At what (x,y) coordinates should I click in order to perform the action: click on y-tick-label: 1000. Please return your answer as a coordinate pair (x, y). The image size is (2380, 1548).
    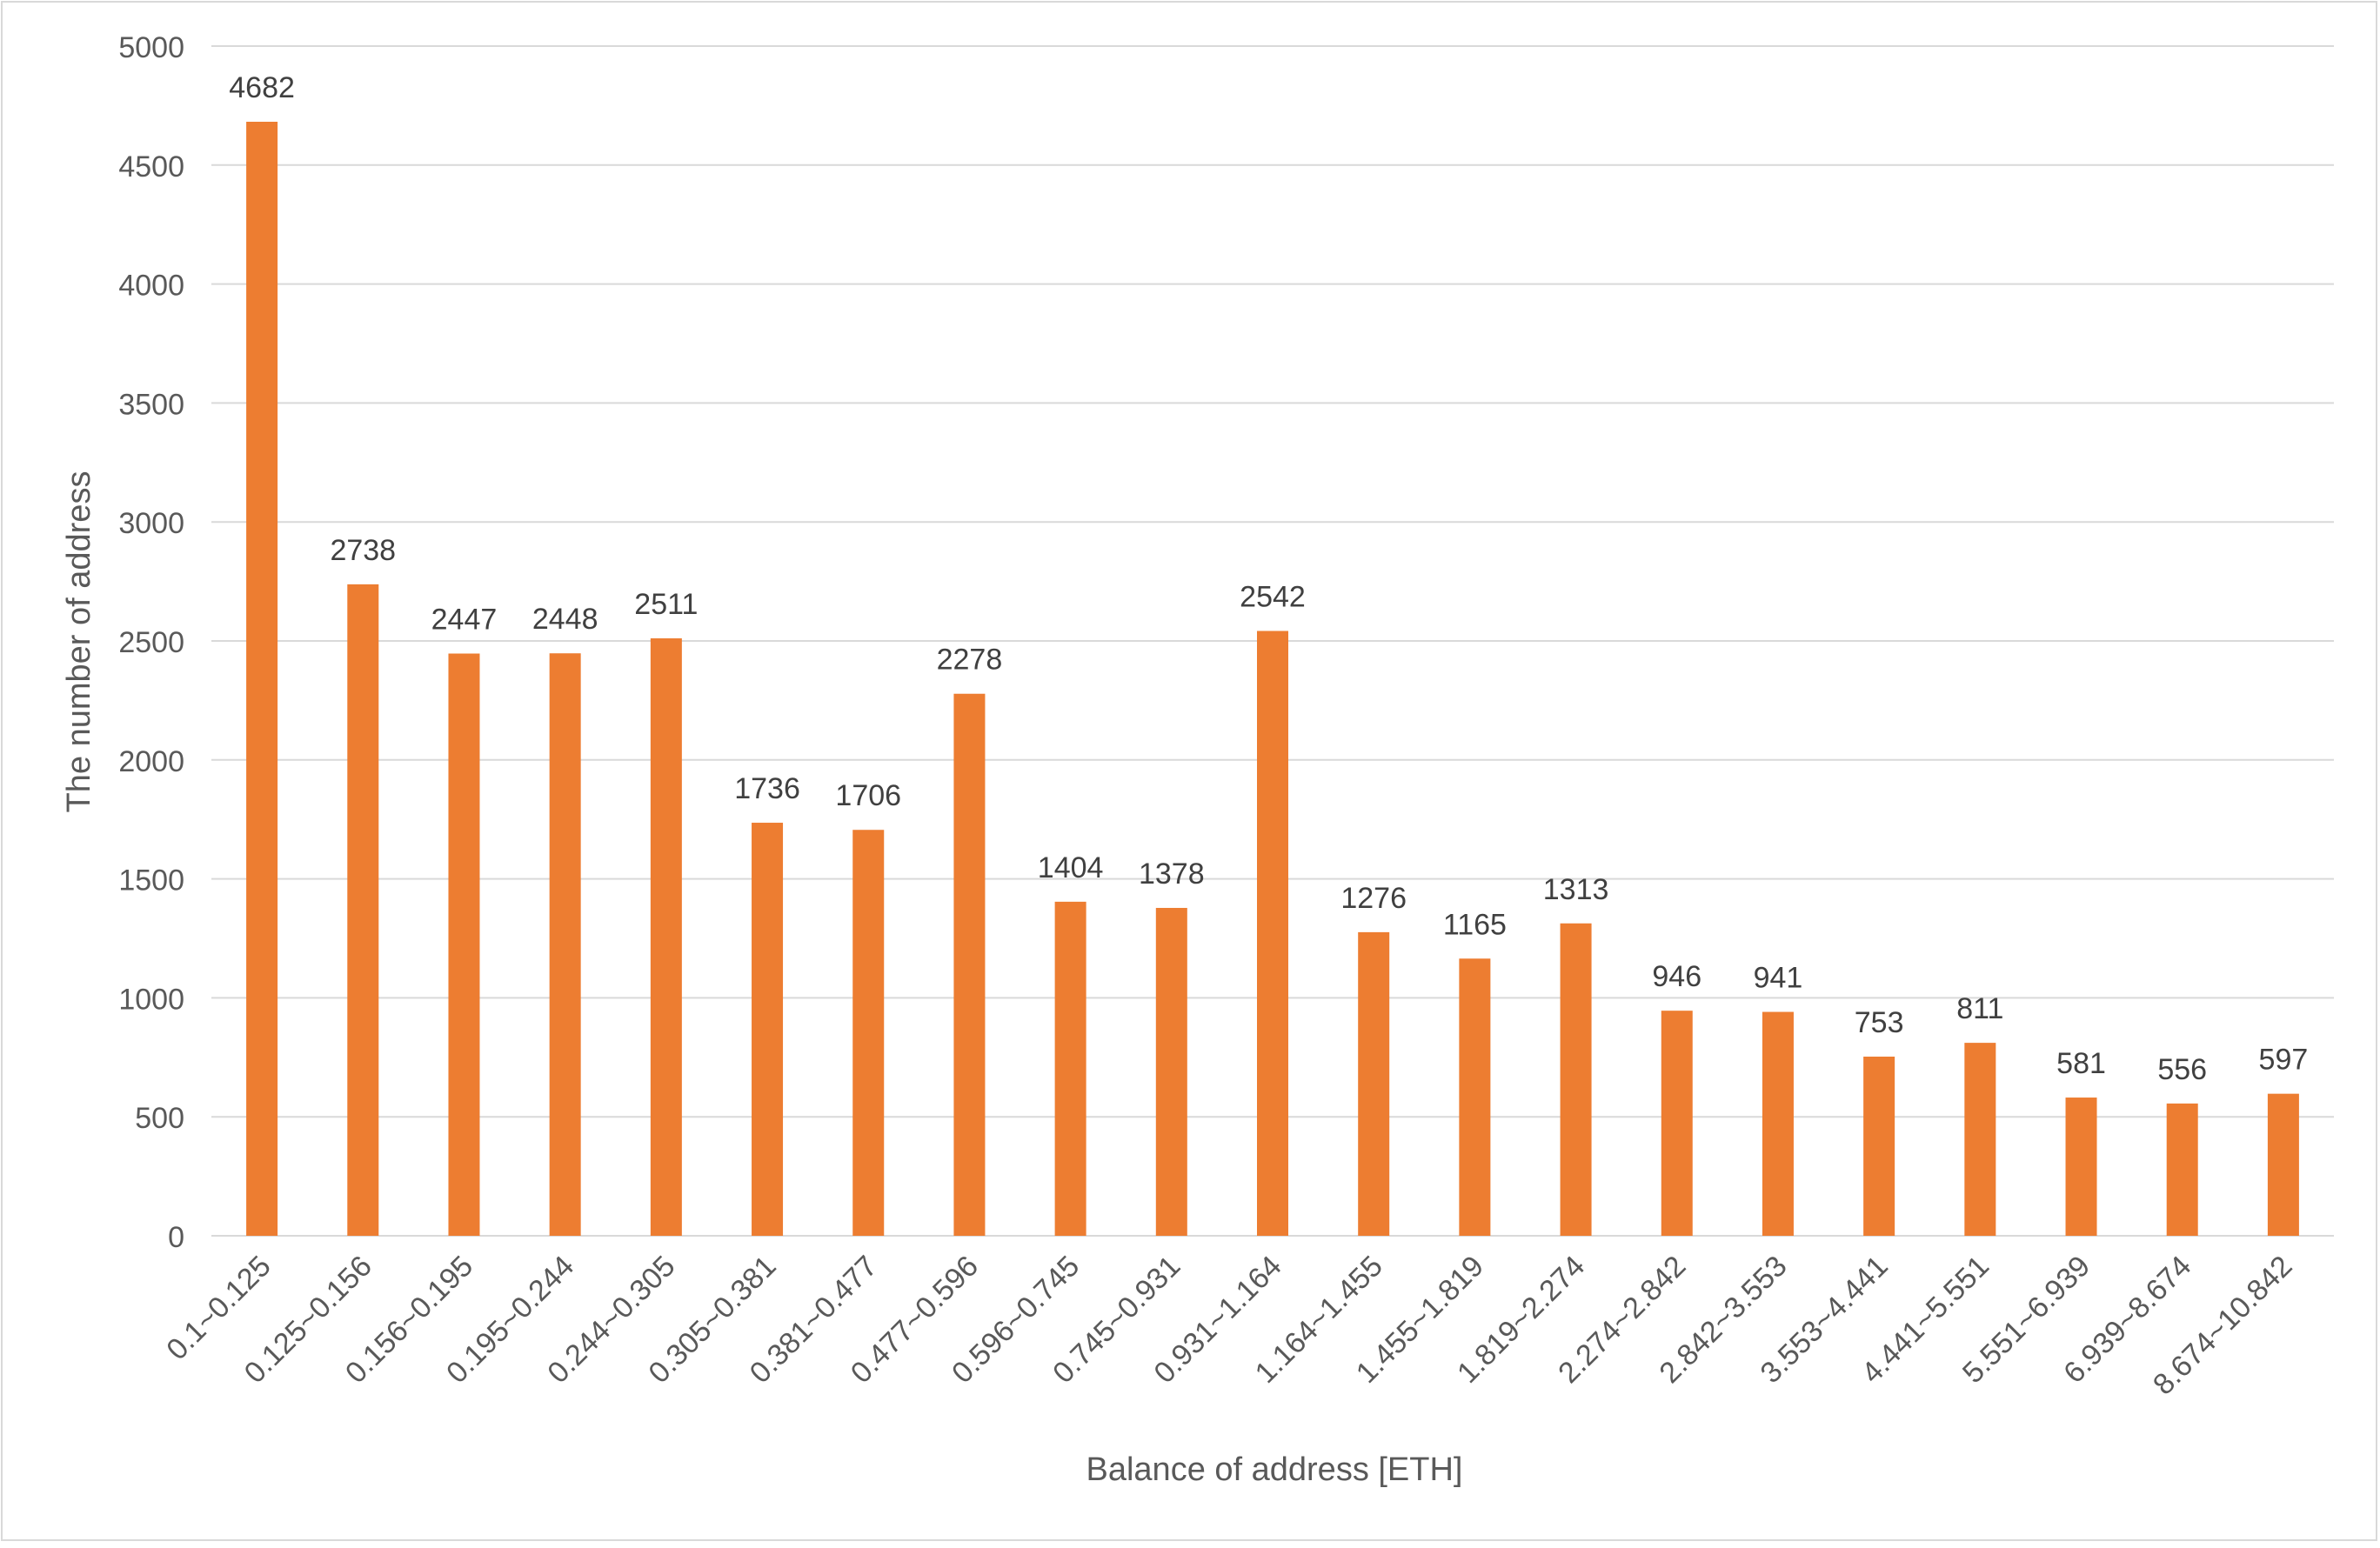
    Looking at the image, I should click on (151, 999).